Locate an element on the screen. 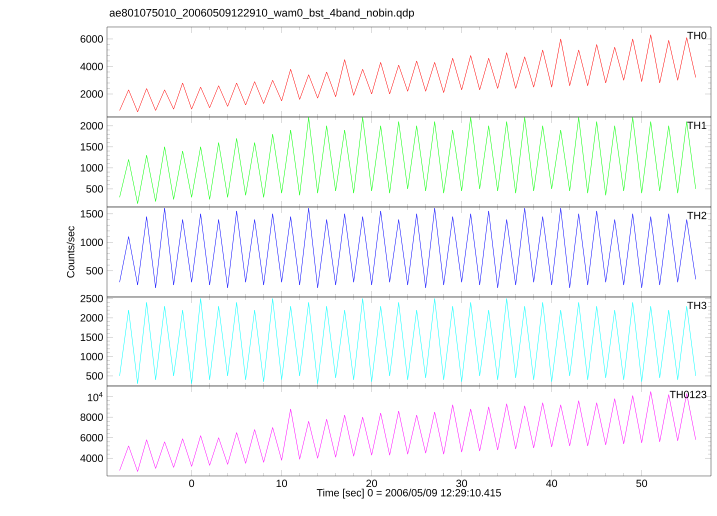 The height and width of the screenshot is (516, 717). series-label: TH1 is located at coordinates (696, 125).